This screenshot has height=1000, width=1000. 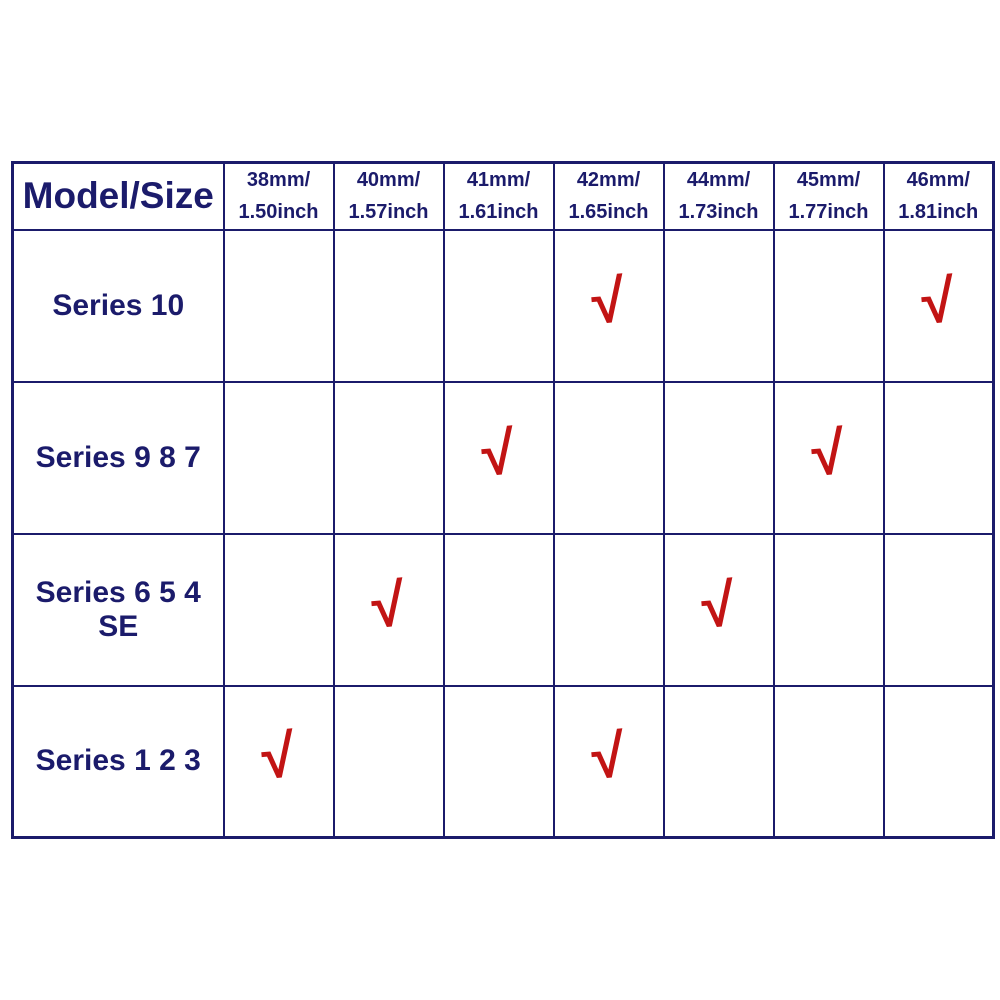 What do you see at coordinates (388, 212) in the screenshot?
I see `size-inch-label: 1.57inch` at bounding box center [388, 212].